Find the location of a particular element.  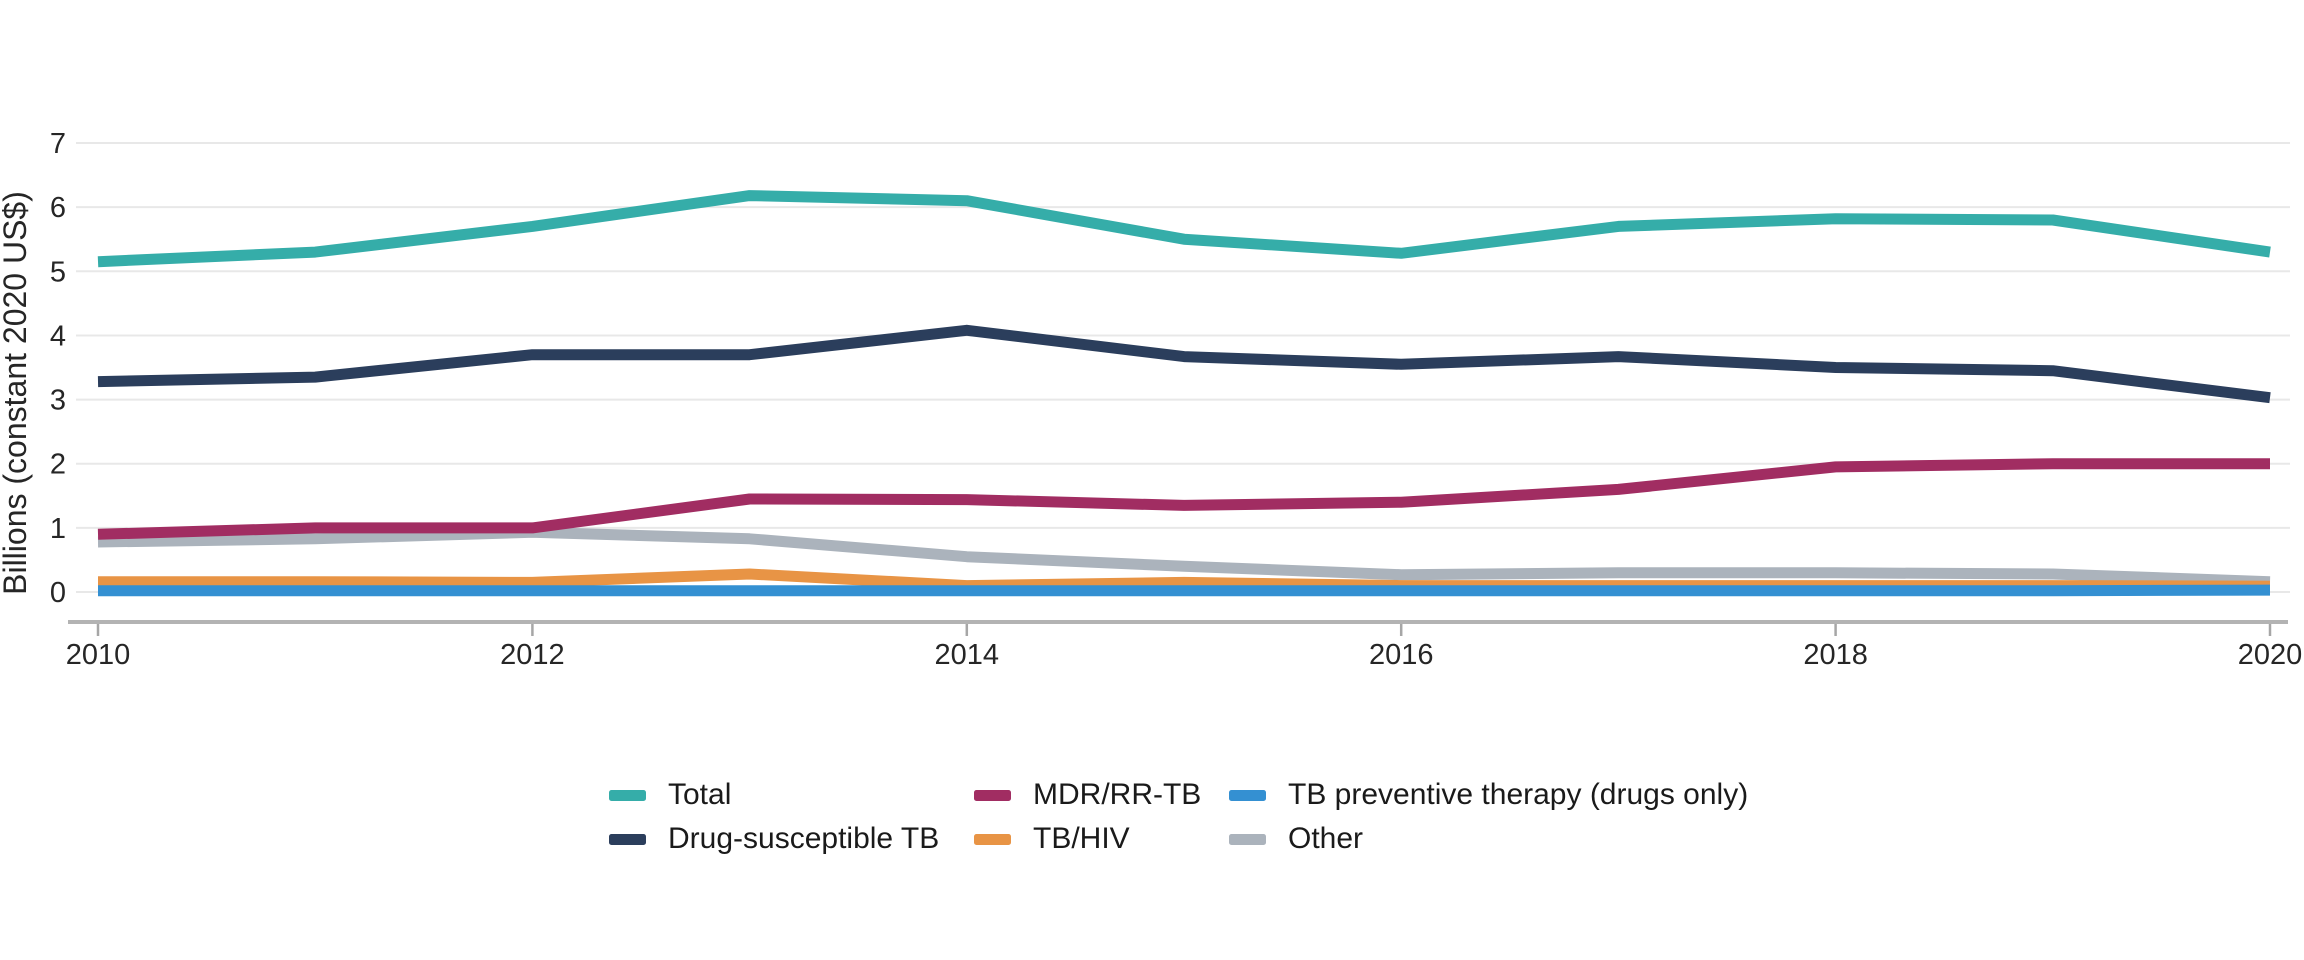

y-tick-label-0: 0 is located at coordinates (58, 593).